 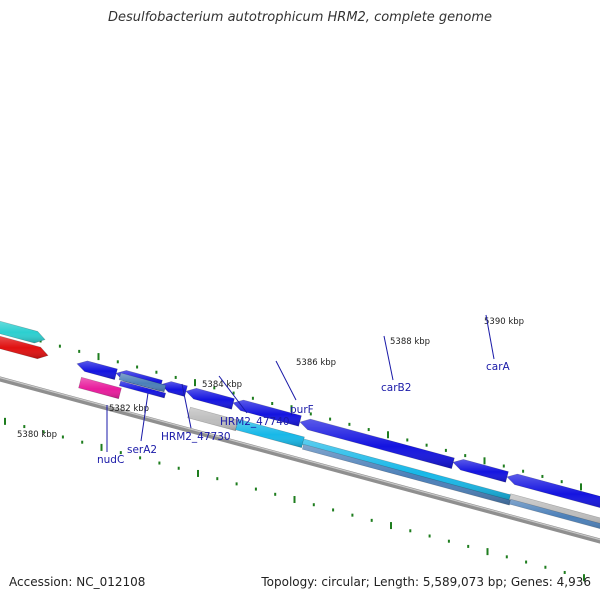 What do you see at coordinates (77, 582) in the screenshot?
I see `accession-label: Accession: NC_012108` at bounding box center [77, 582].